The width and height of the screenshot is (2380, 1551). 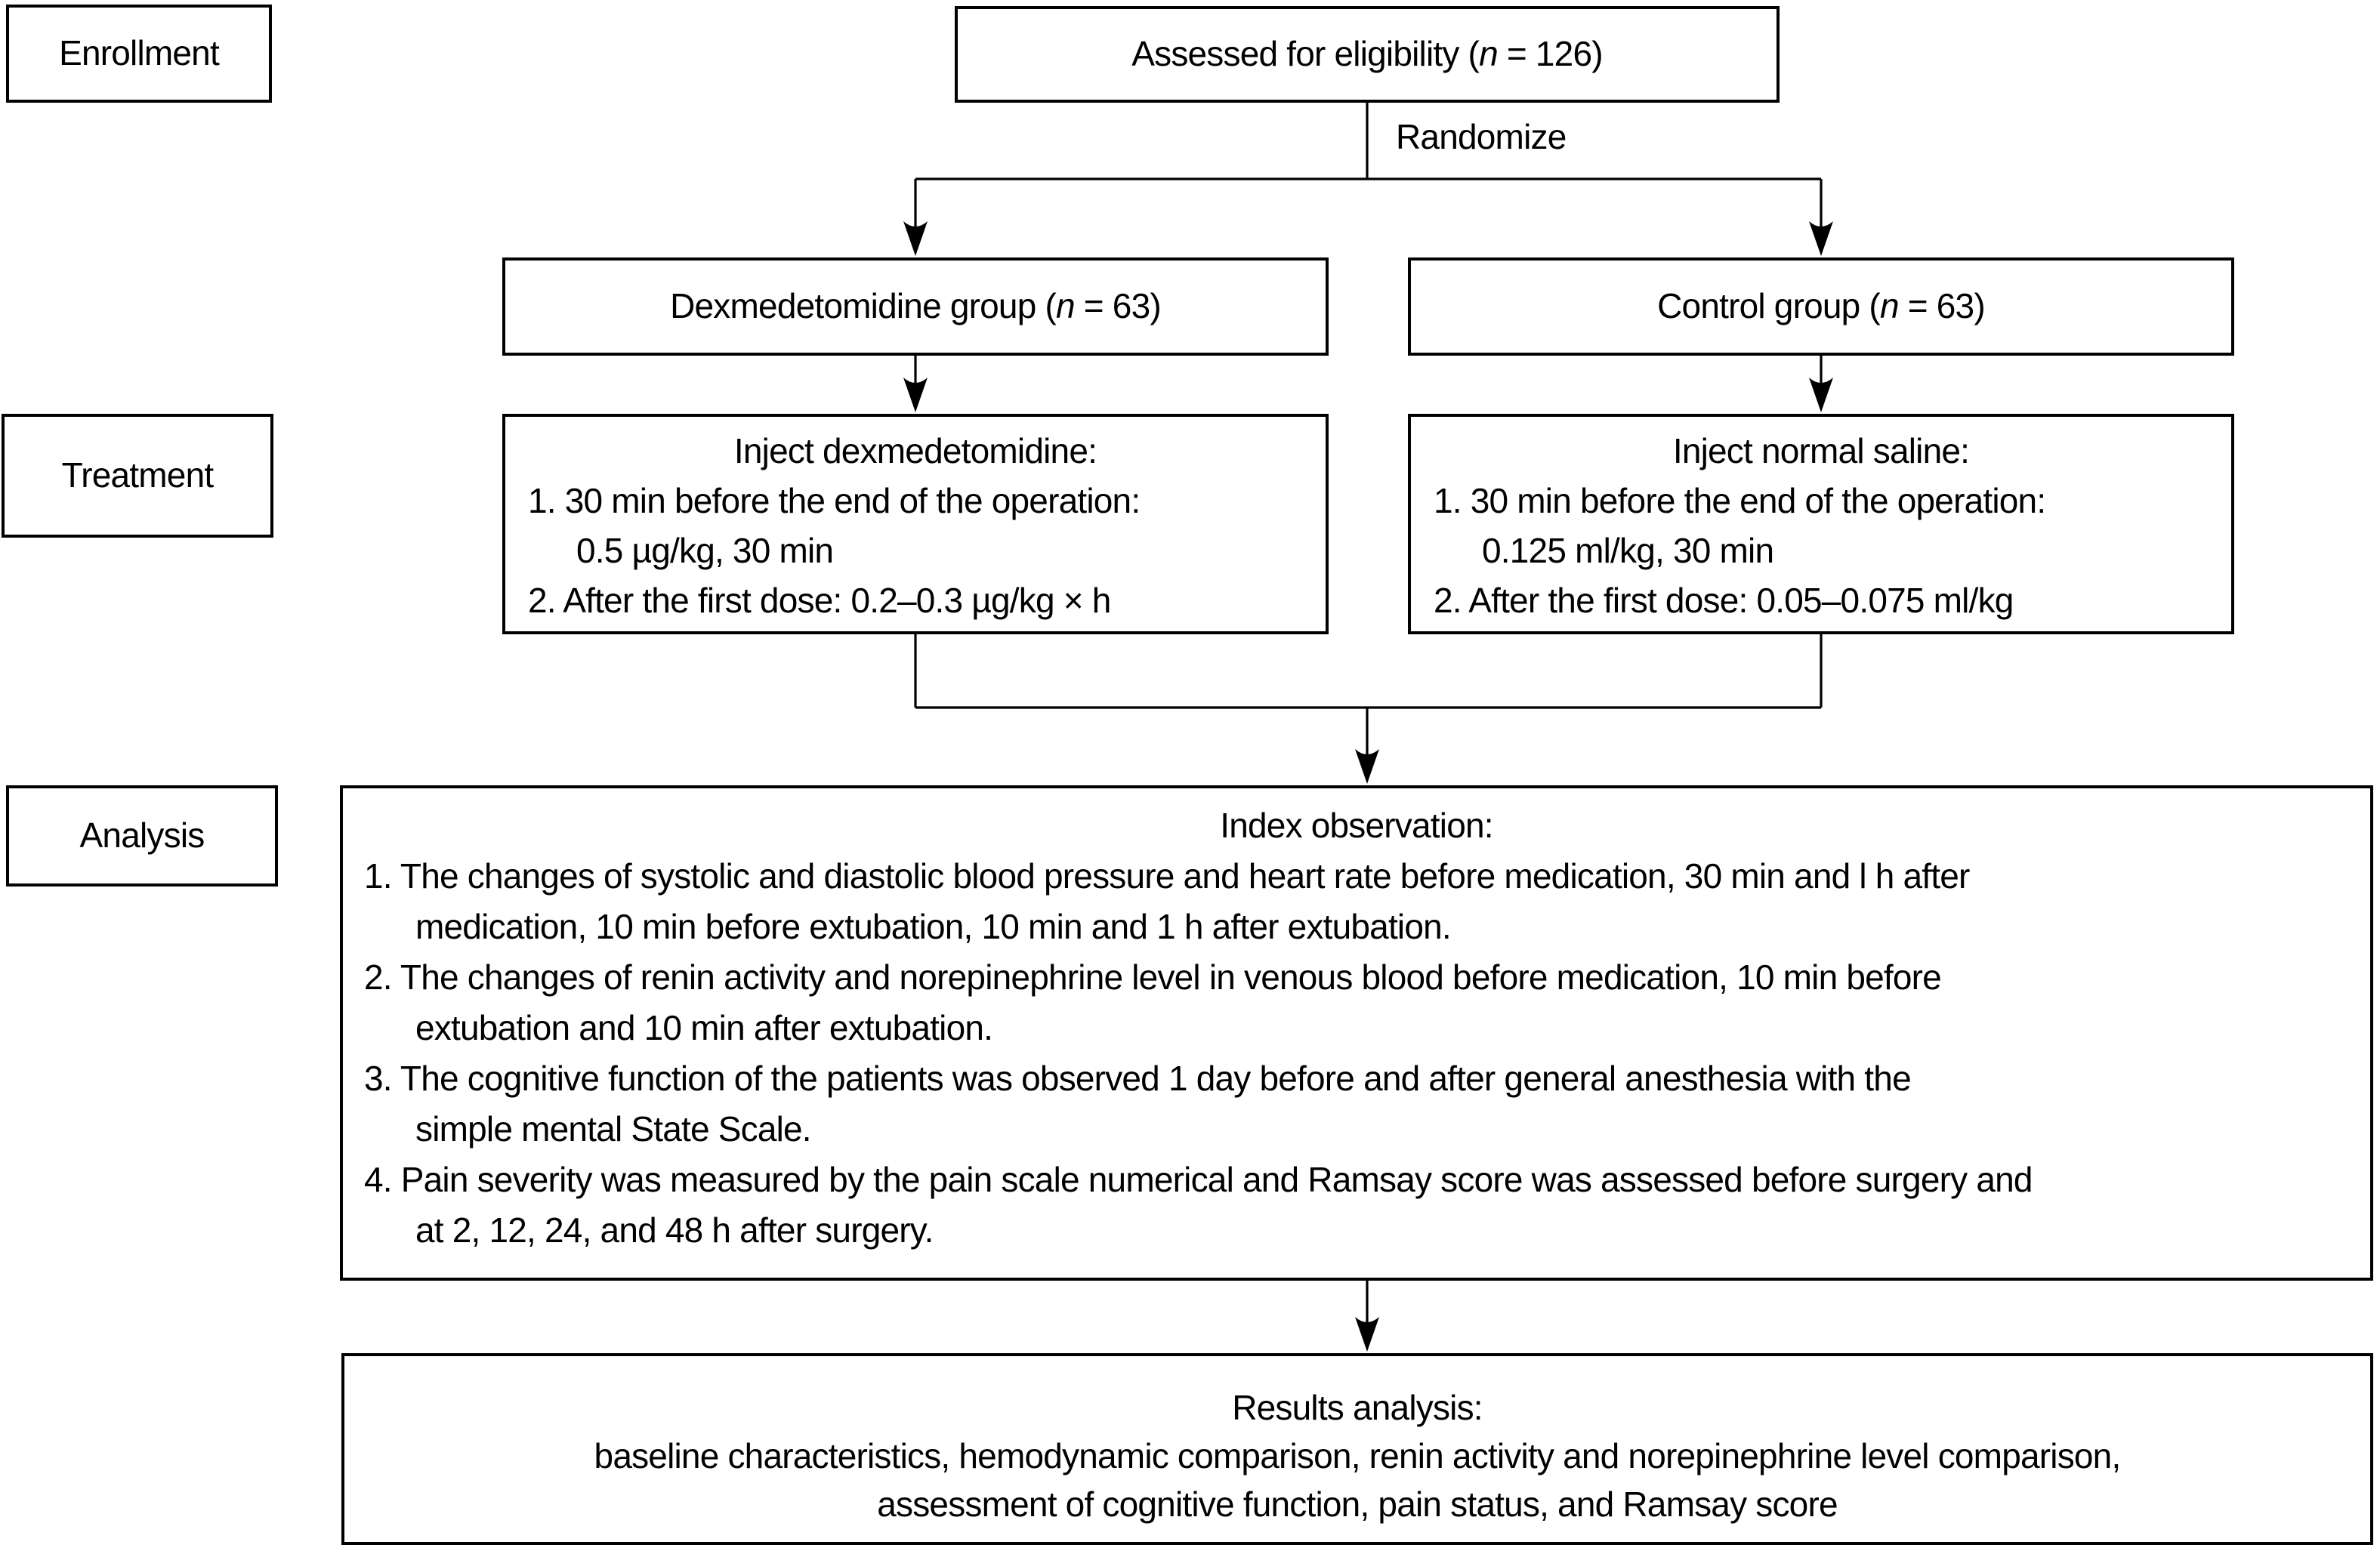 What do you see at coordinates (705, 550) in the screenshot?
I see `dex-treatment-line: 0.5 µg/kg, 30 min` at bounding box center [705, 550].